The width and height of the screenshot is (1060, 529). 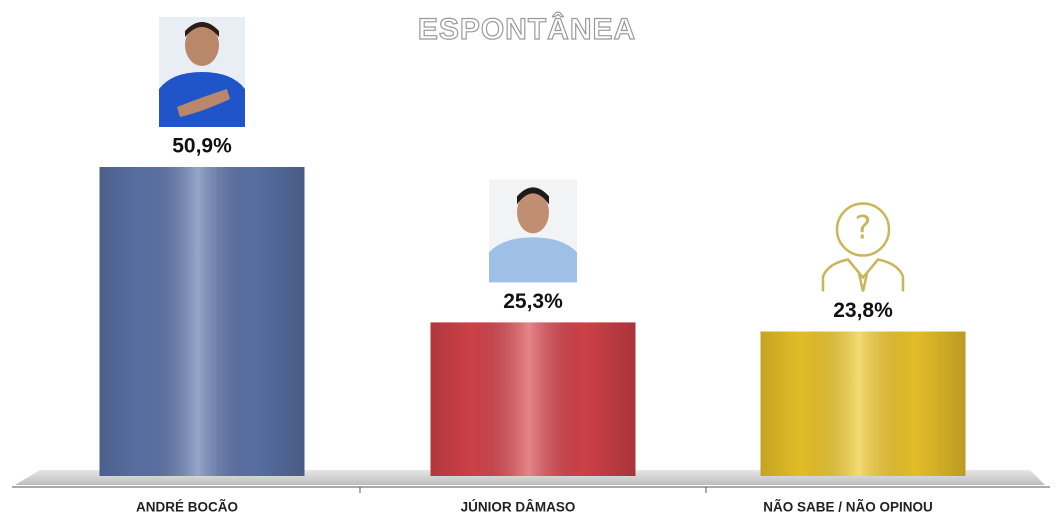 What do you see at coordinates (527, 29) in the screenshot?
I see `chart-title: ESPONTÂNEA` at bounding box center [527, 29].